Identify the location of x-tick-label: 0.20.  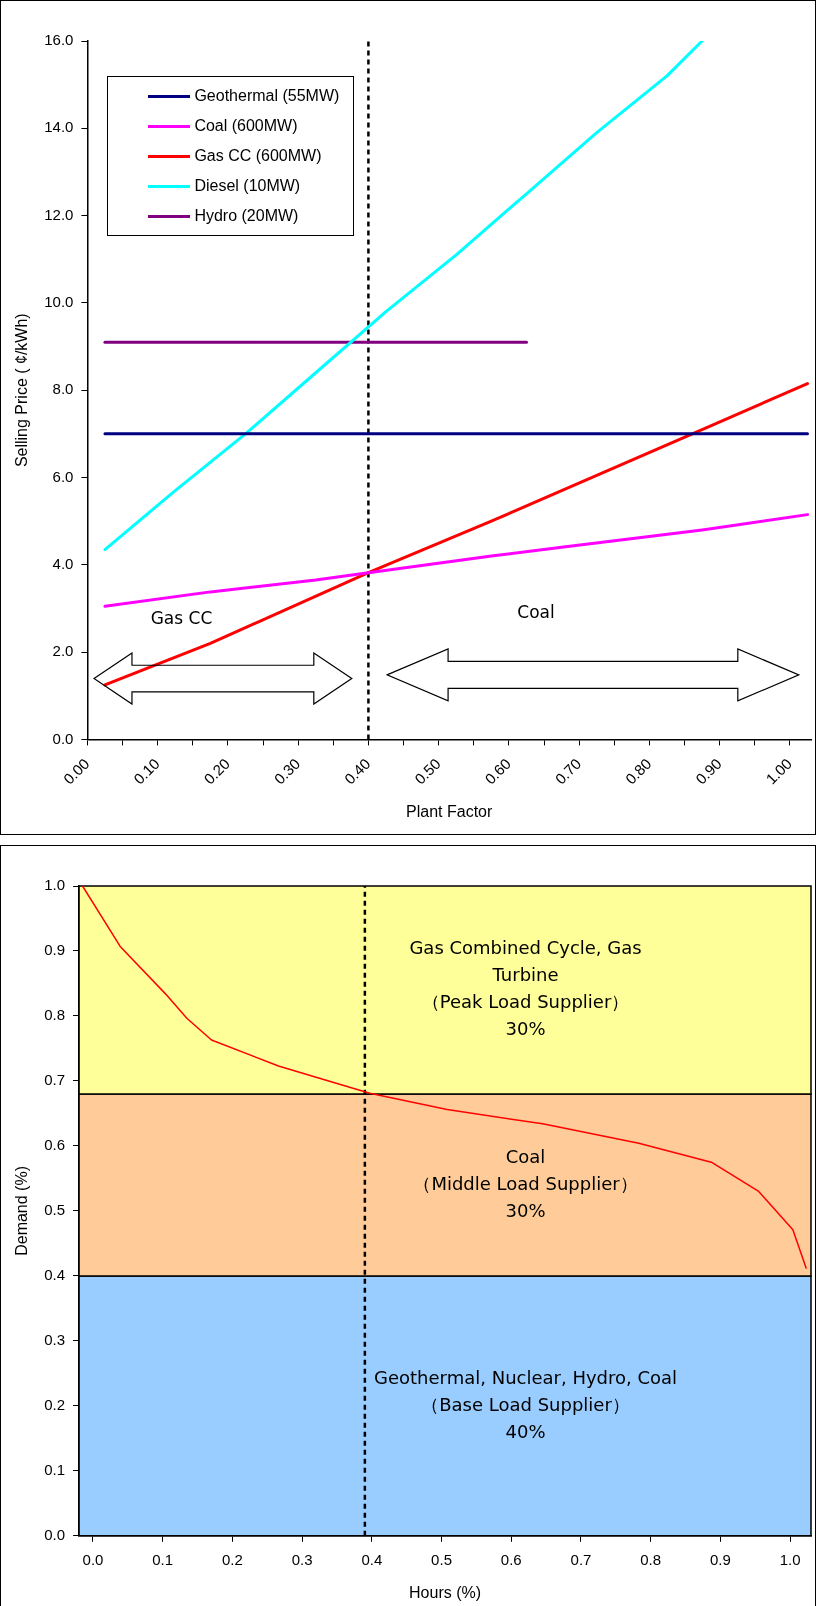
(216, 771).